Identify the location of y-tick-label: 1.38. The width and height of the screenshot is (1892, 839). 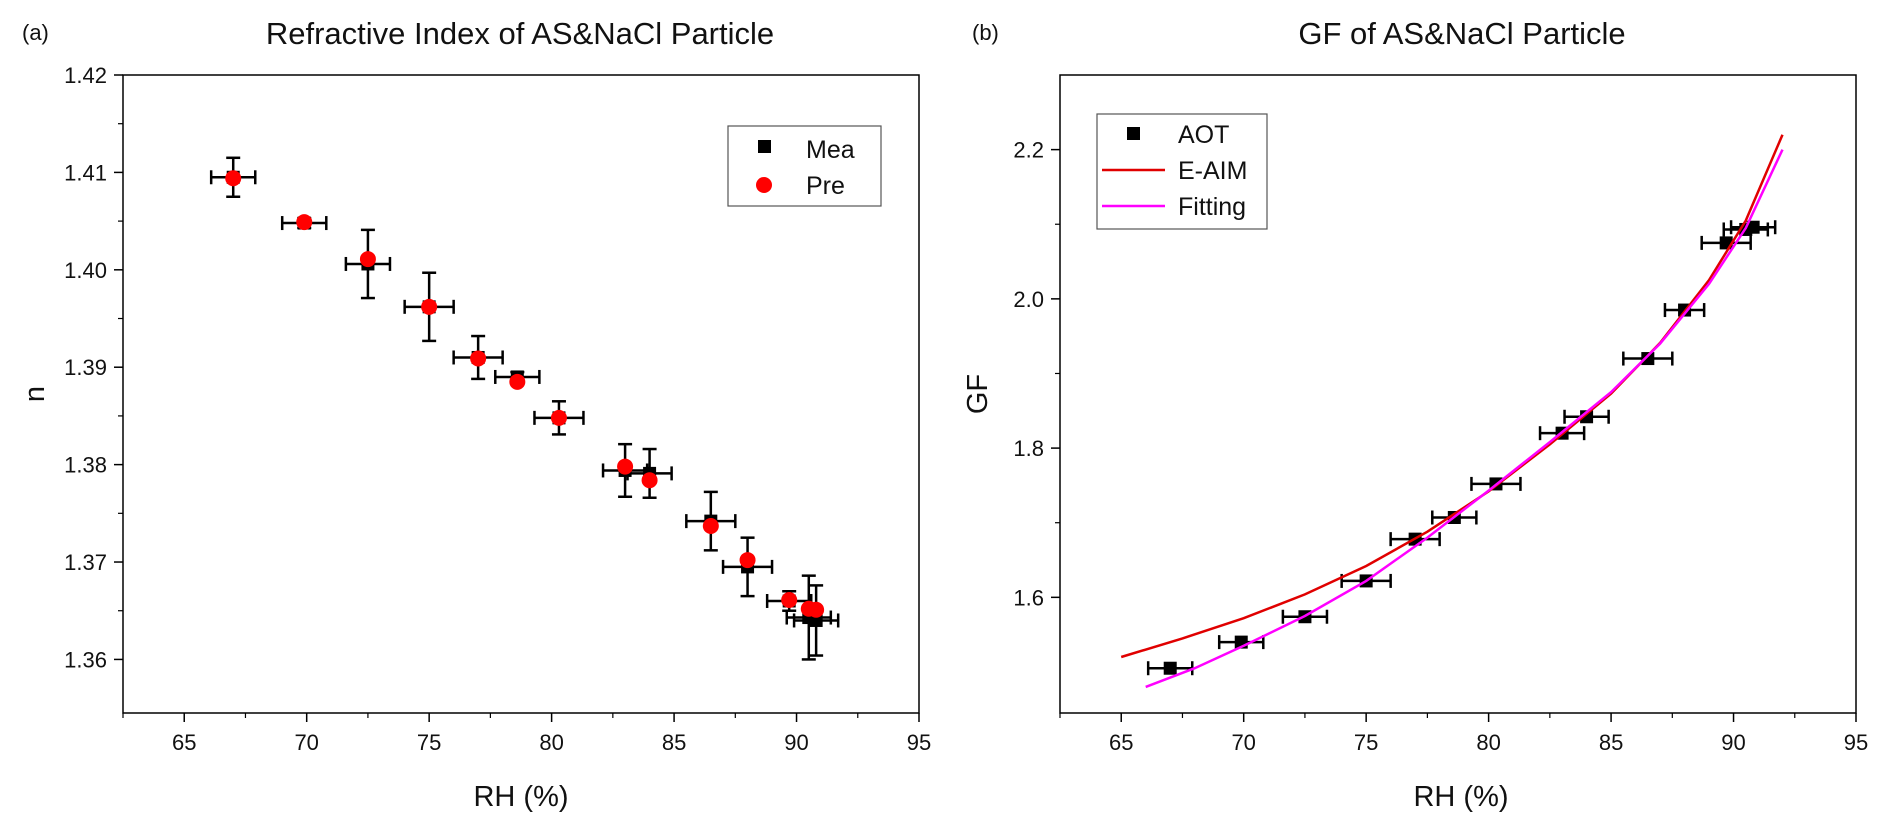
(85, 465).